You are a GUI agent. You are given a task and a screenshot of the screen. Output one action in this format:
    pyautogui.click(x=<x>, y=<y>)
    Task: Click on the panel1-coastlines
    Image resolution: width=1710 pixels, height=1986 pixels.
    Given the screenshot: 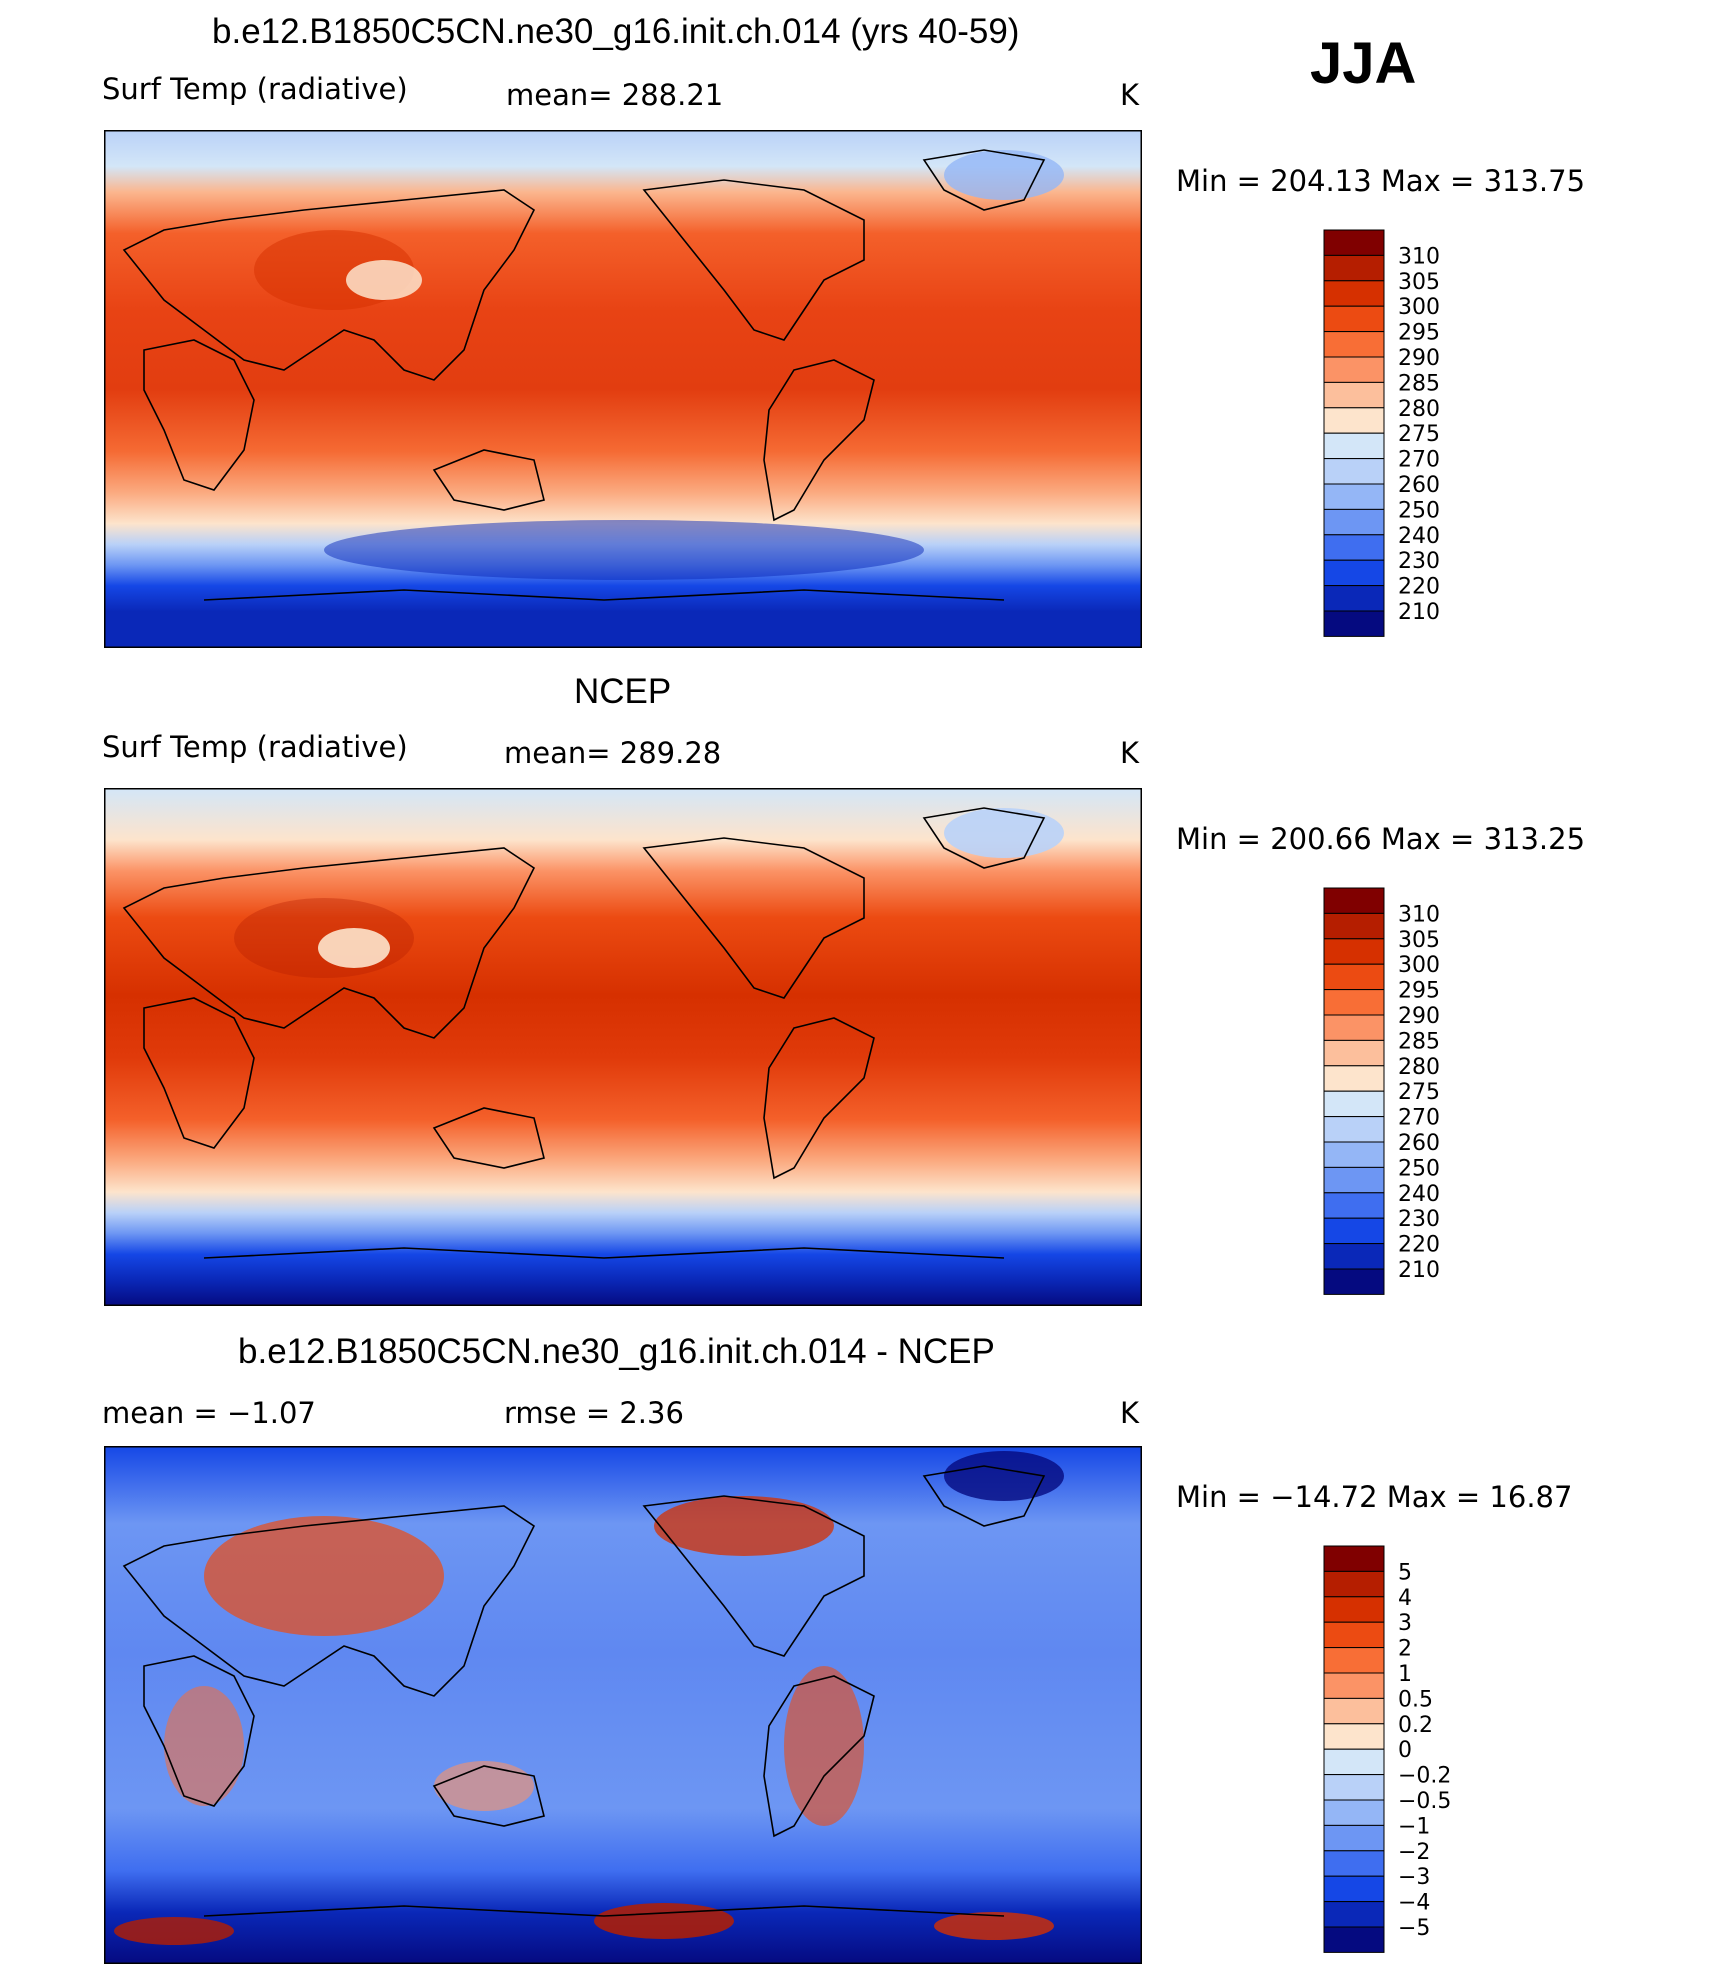 What is the action you would take?
    pyautogui.click(x=584, y=375)
    